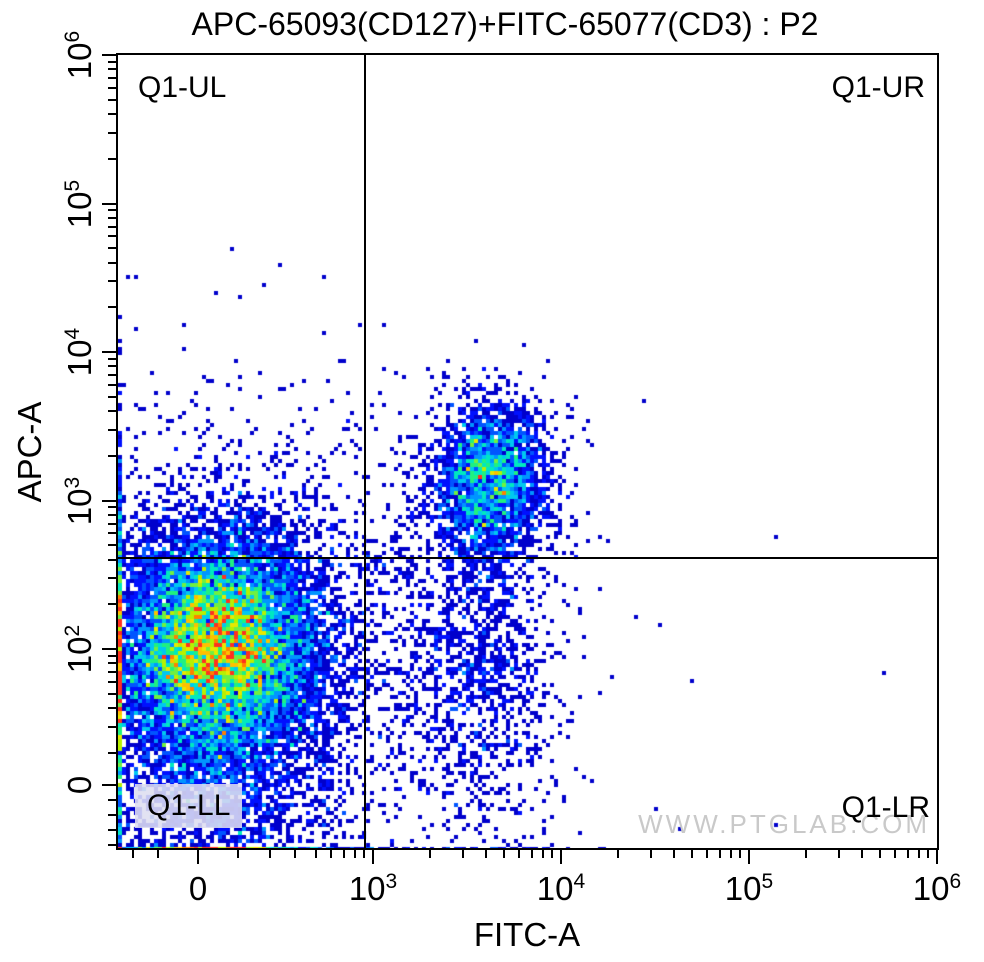  Describe the element at coordinates (79, 649) in the screenshot. I see `y-tick-label: 102` at that location.